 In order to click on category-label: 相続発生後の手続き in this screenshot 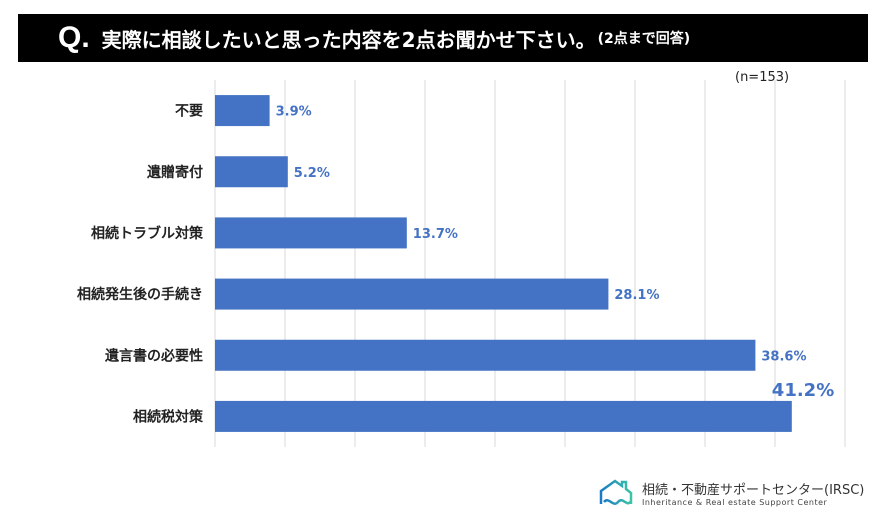, I will do `click(140, 294)`.